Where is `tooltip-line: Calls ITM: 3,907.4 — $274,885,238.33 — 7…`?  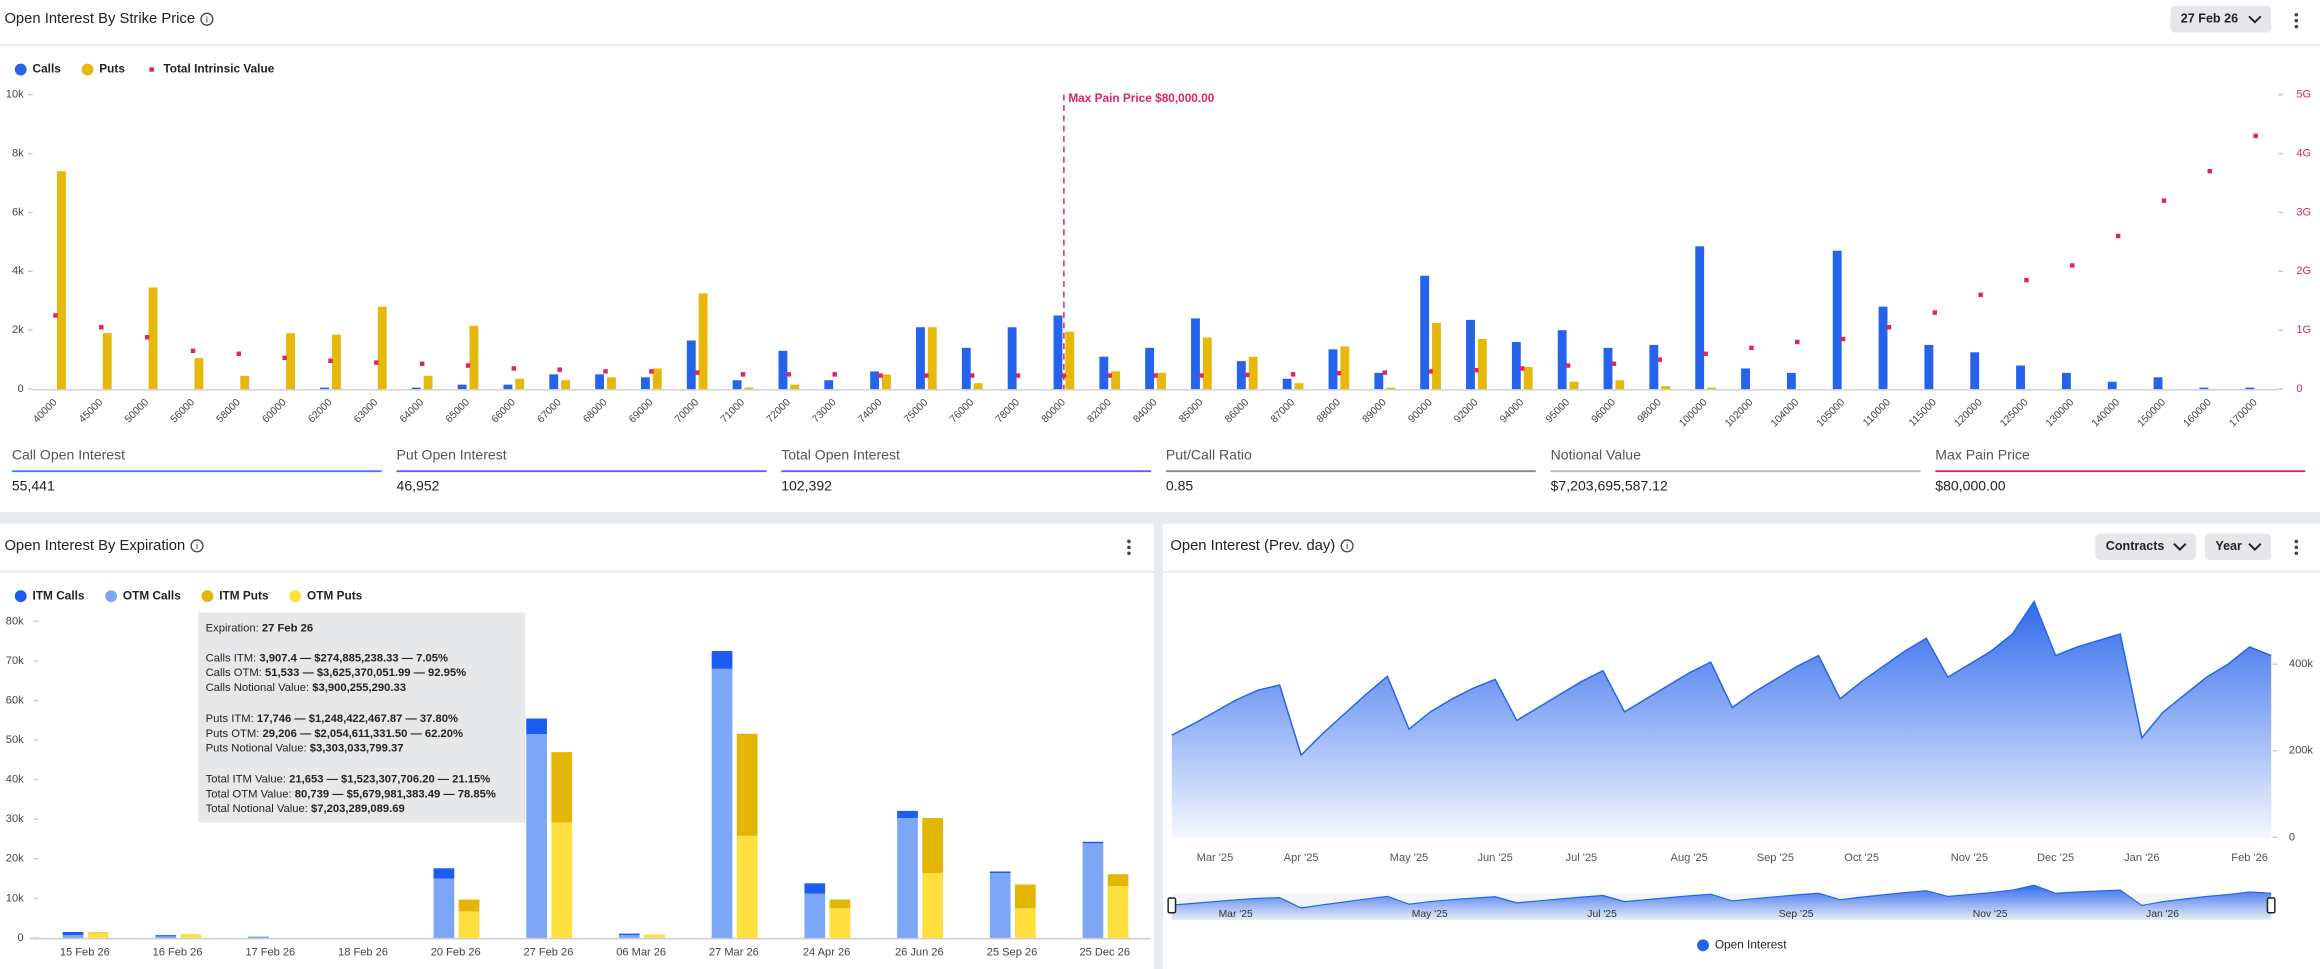
tooltip-line: Calls ITM: 3,907.4 — $274,885,238.33 — 7… is located at coordinates (327, 658).